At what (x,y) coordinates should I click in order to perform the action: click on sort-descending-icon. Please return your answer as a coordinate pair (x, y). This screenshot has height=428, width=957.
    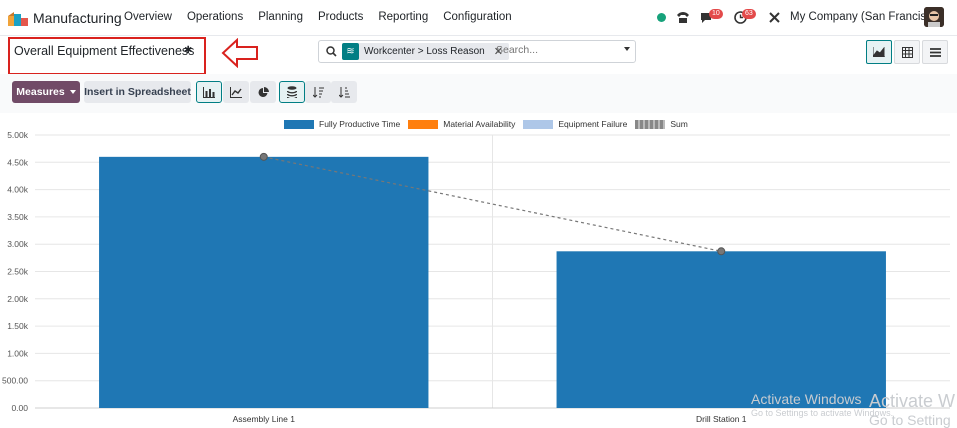
    Looking at the image, I should click on (318, 92).